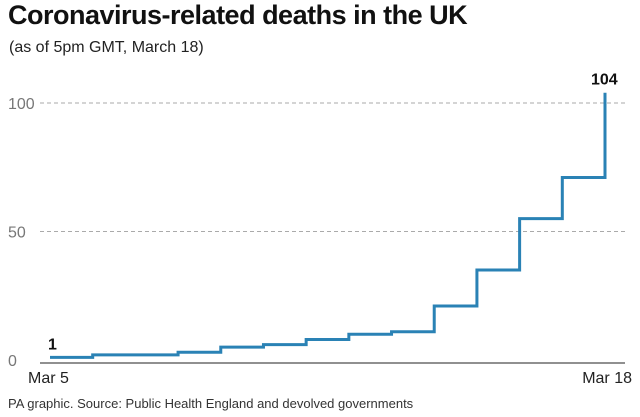  Describe the element at coordinates (12, 361) in the screenshot. I see `y-tick-label-0: 0` at that location.